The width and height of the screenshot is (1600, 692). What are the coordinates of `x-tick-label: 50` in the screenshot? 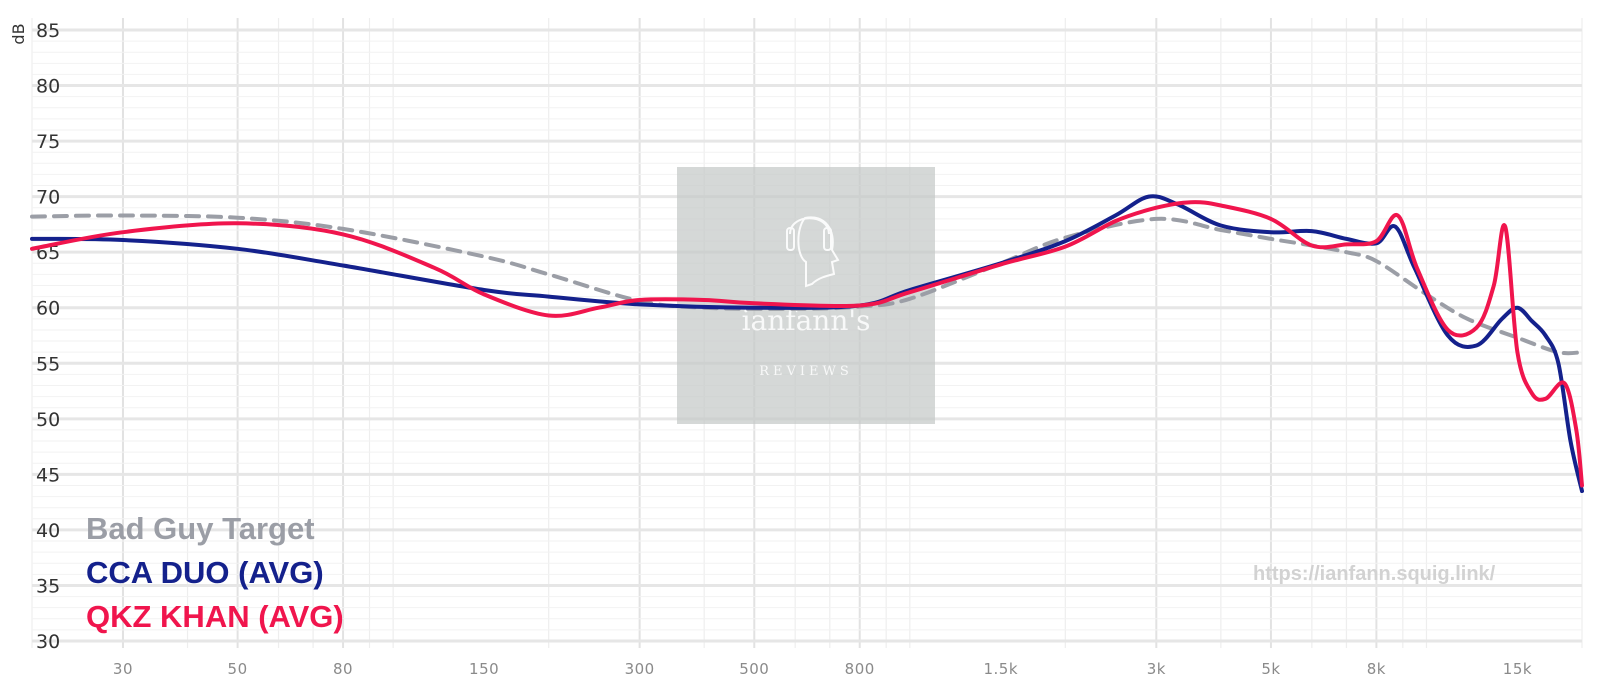 It's located at (238, 669).